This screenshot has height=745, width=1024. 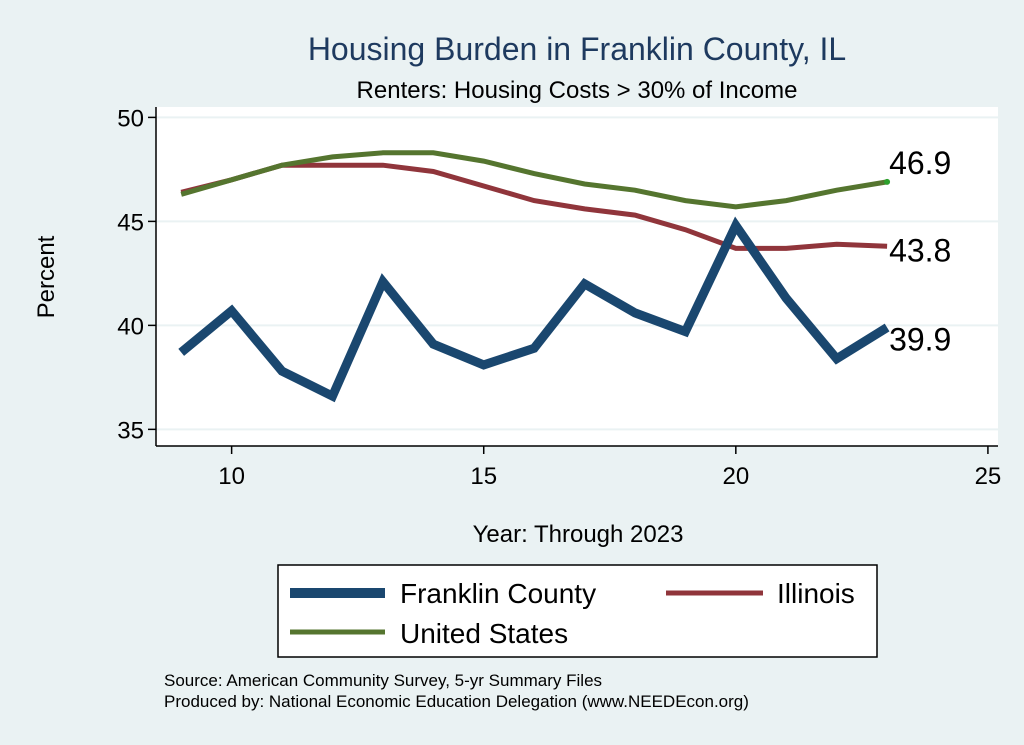 I want to click on end-label-illinois: 43.8, so click(x=920, y=250).